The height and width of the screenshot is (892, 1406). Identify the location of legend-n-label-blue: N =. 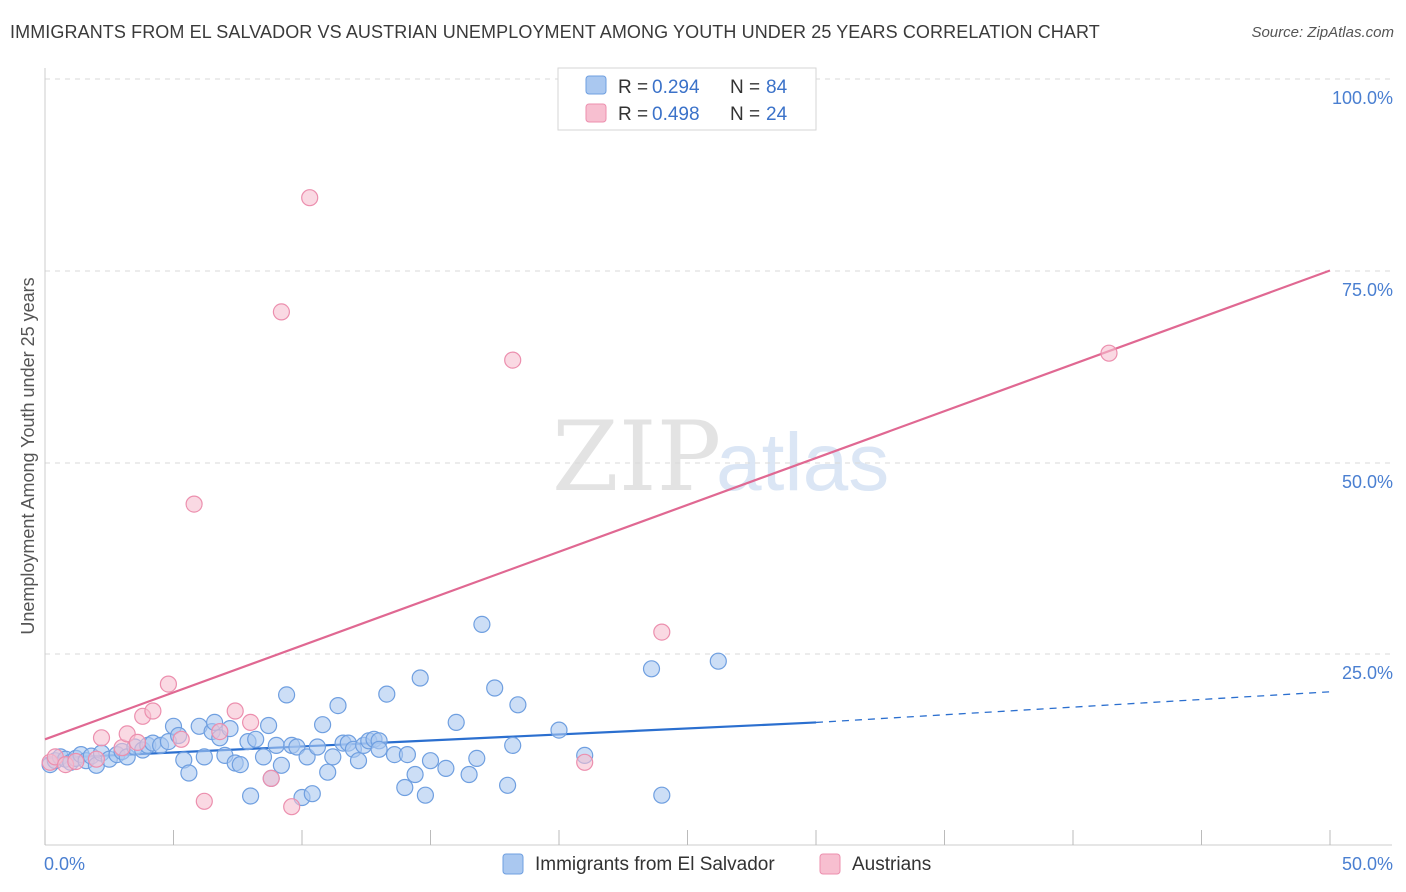
(745, 87).